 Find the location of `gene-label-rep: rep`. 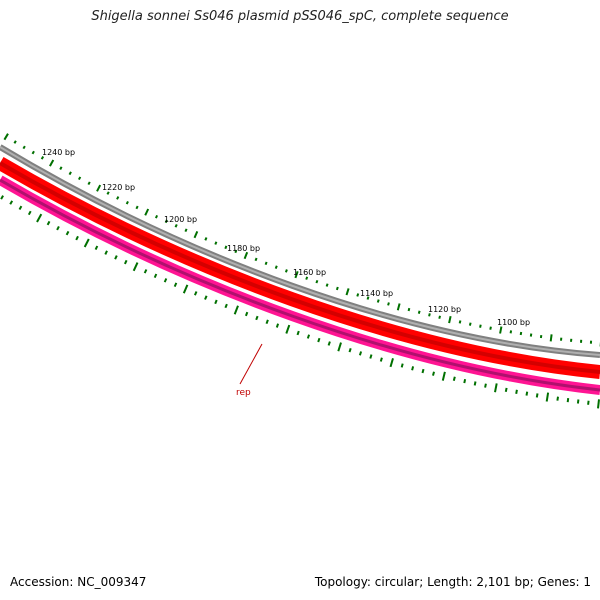

gene-label-rep: rep is located at coordinates (243, 393).